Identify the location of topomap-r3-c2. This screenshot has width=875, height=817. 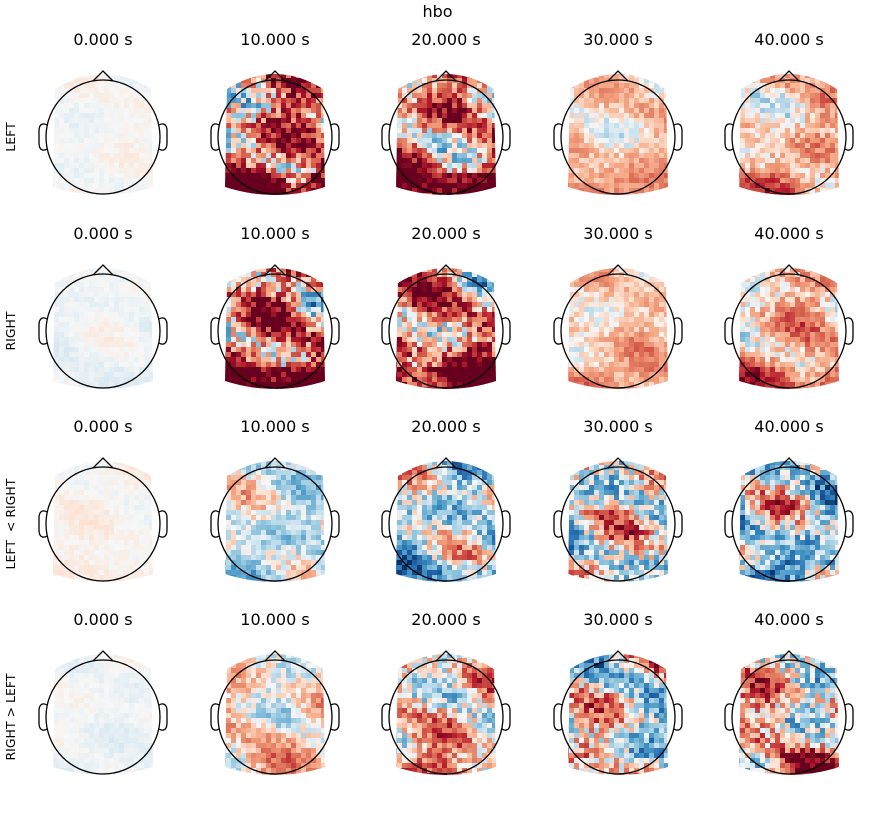
(275, 519).